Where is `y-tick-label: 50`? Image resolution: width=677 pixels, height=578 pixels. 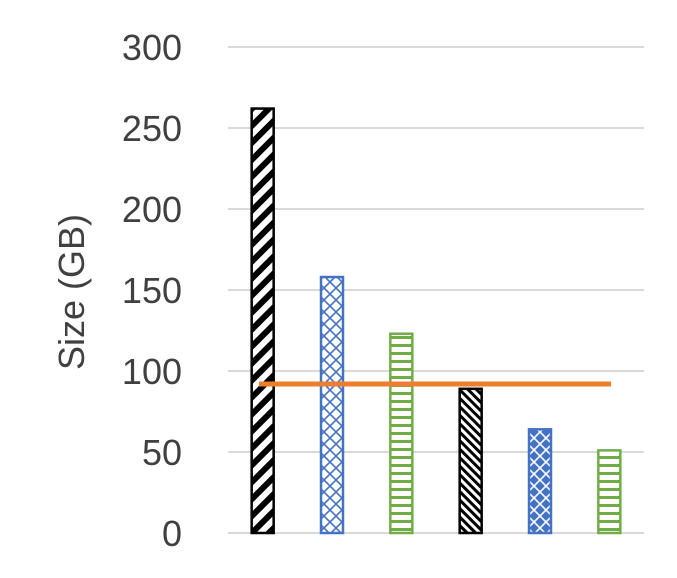 y-tick-label: 50 is located at coordinates (162, 452).